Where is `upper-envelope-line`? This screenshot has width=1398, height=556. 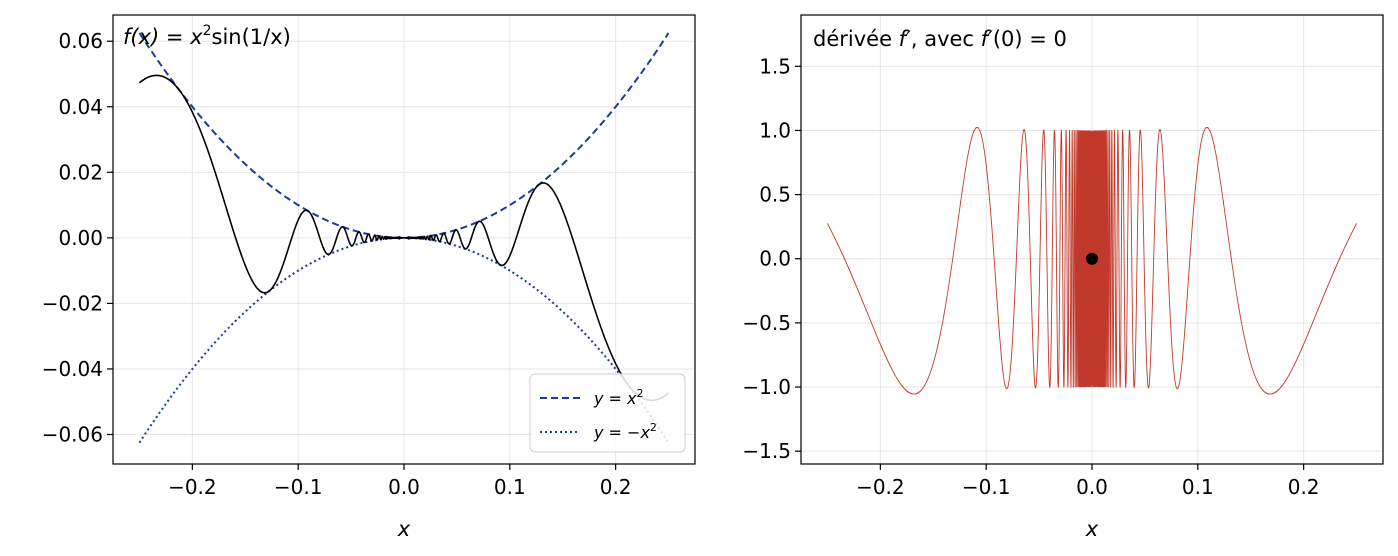
upper-envelope-line is located at coordinates (404, 135).